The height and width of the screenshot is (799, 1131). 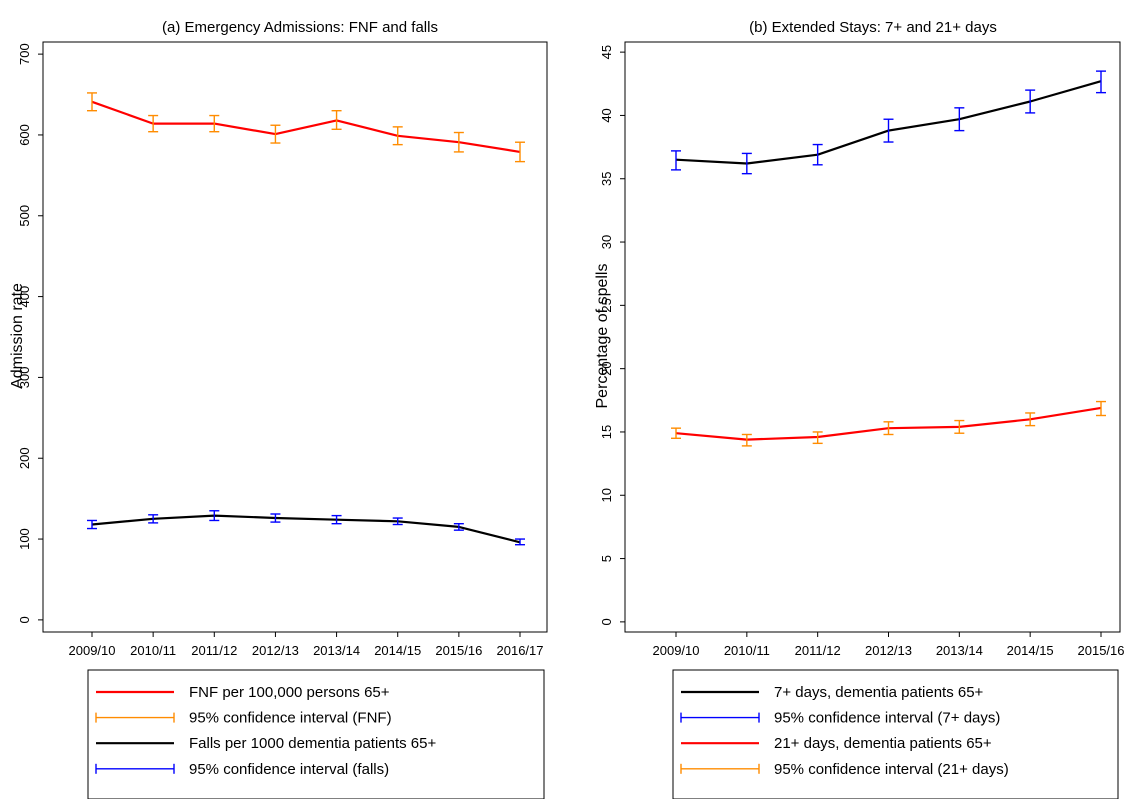 I want to click on legend-label: 95% confidence interval (21+ days), so click(x=891, y=769).